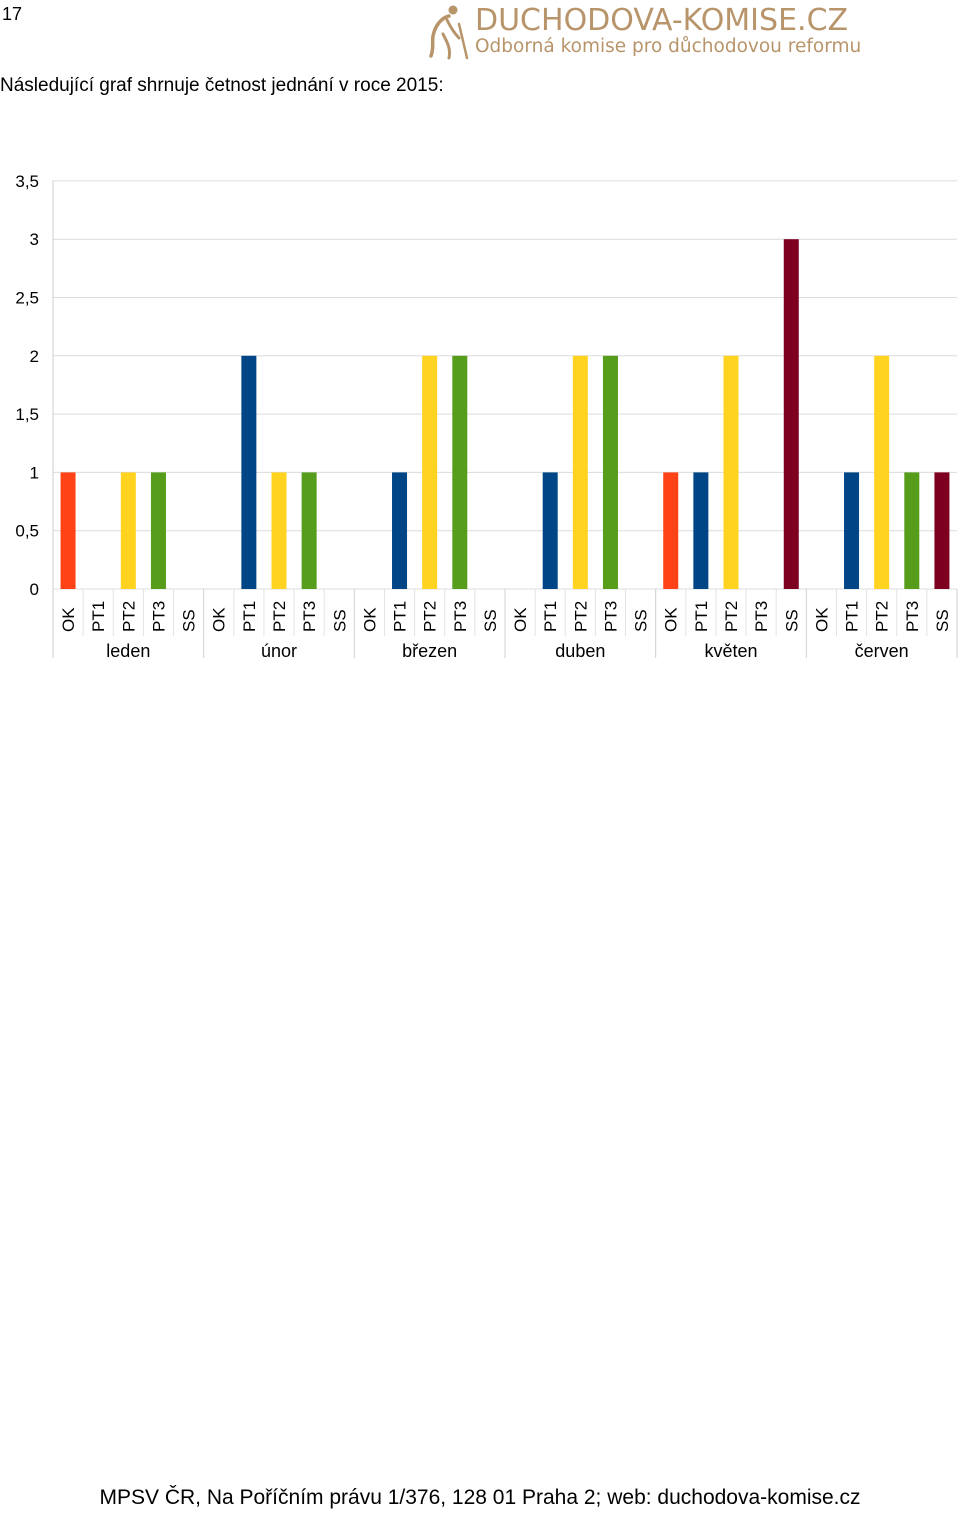 This screenshot has height=1513, width=960. I want to click on y-tick-label: 0, so click(34, 589).